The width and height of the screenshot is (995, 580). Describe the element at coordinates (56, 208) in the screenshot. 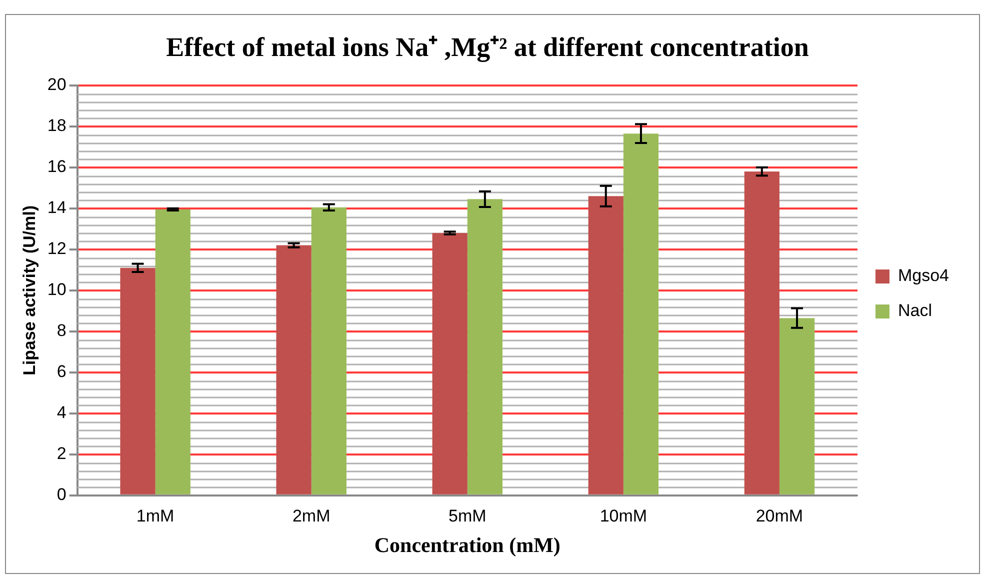

I see `y-tick-label: 14` at that location.